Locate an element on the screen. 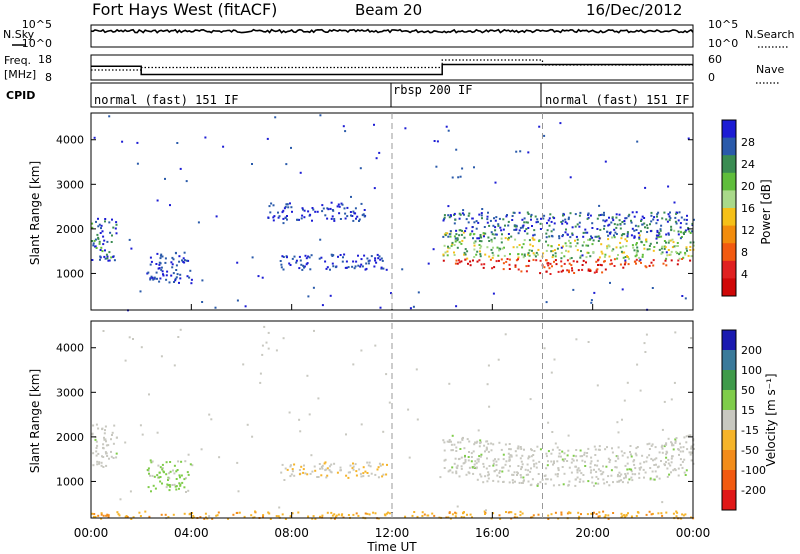 This screenshot has width=800, height=554. beam-title: Beam 20 is located at coordinates (388, 10).